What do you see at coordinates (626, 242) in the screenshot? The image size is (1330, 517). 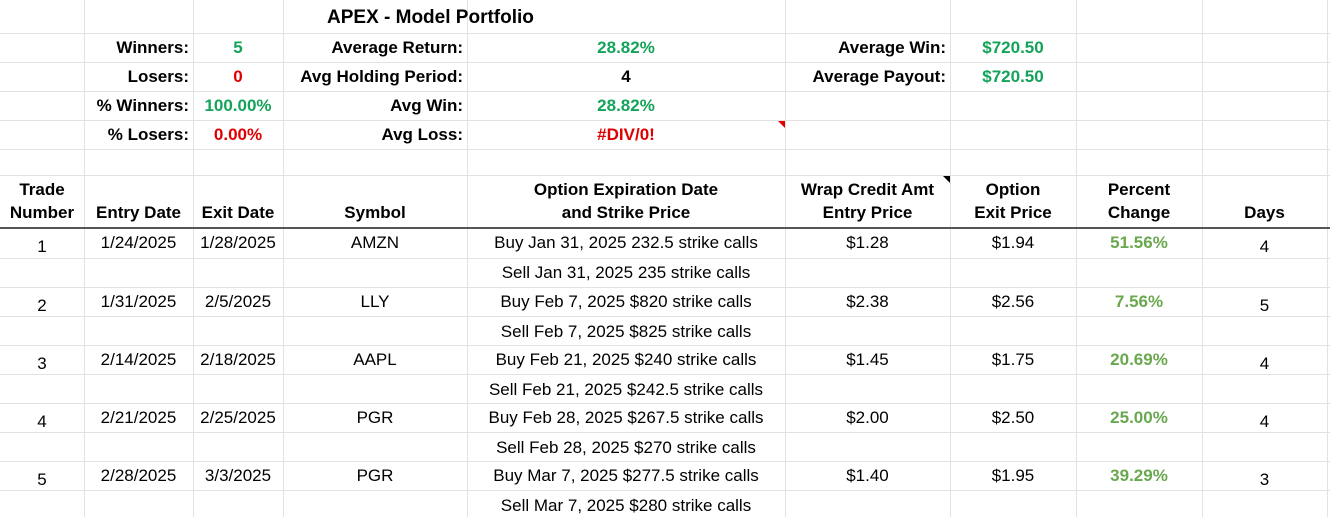 I see `buy-leg-cell: Buy Jan 31, 2025 232.5 strike calls` at bounding box center [626, 242].